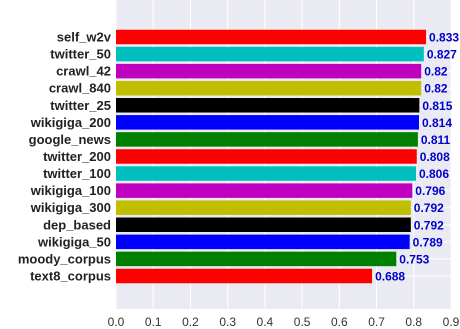  Describe the element at coordinates (84, 37) in the screenshot. I see `category-label: self_w2v` at that location.